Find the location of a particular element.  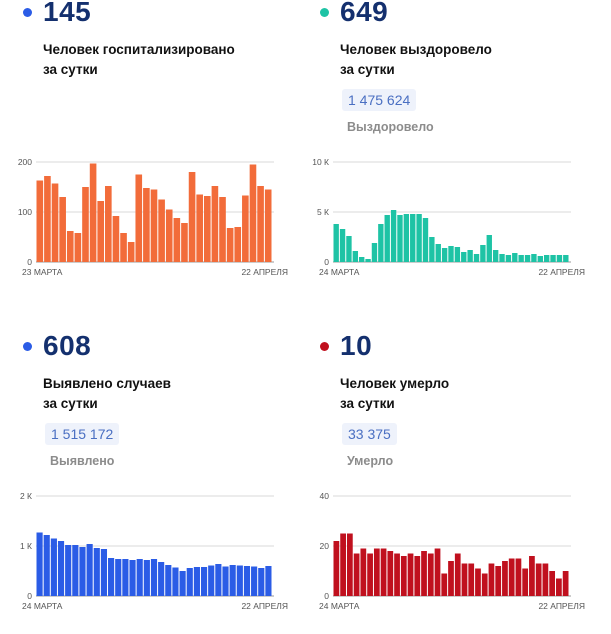

cases-chart: 0 1 К 2 К 24 МАРТА 22 АПРЕЛЯ is located at coordinates (154, 551).